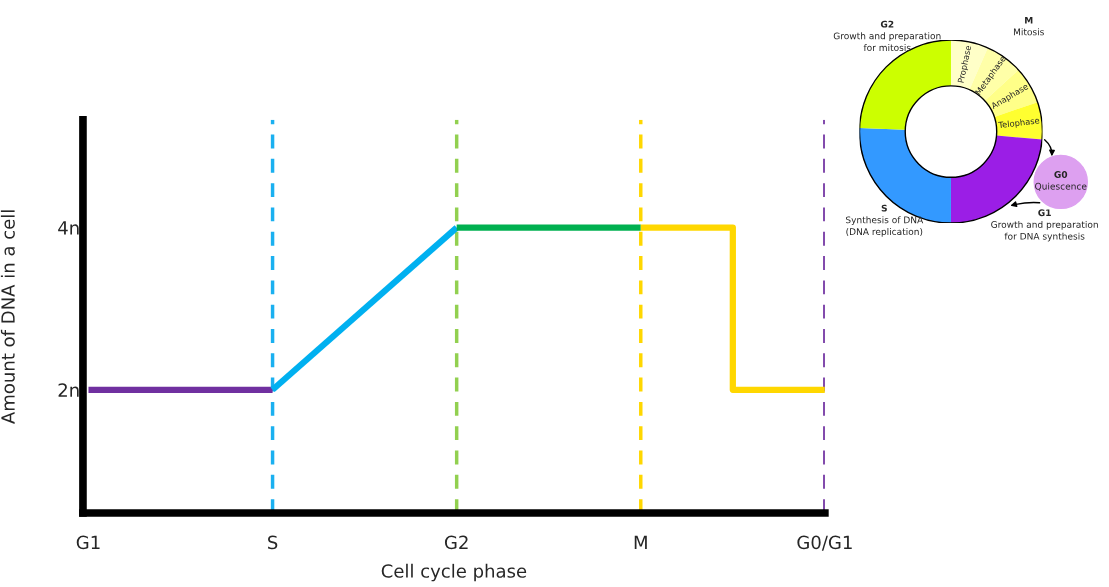 The height and width of the screenshot is (587, 1109). Describe the element at coordinates (1044, 225) in the screenshot. I see `slice-label: G1 Growth and preparation for DNA synthesis` at that location.